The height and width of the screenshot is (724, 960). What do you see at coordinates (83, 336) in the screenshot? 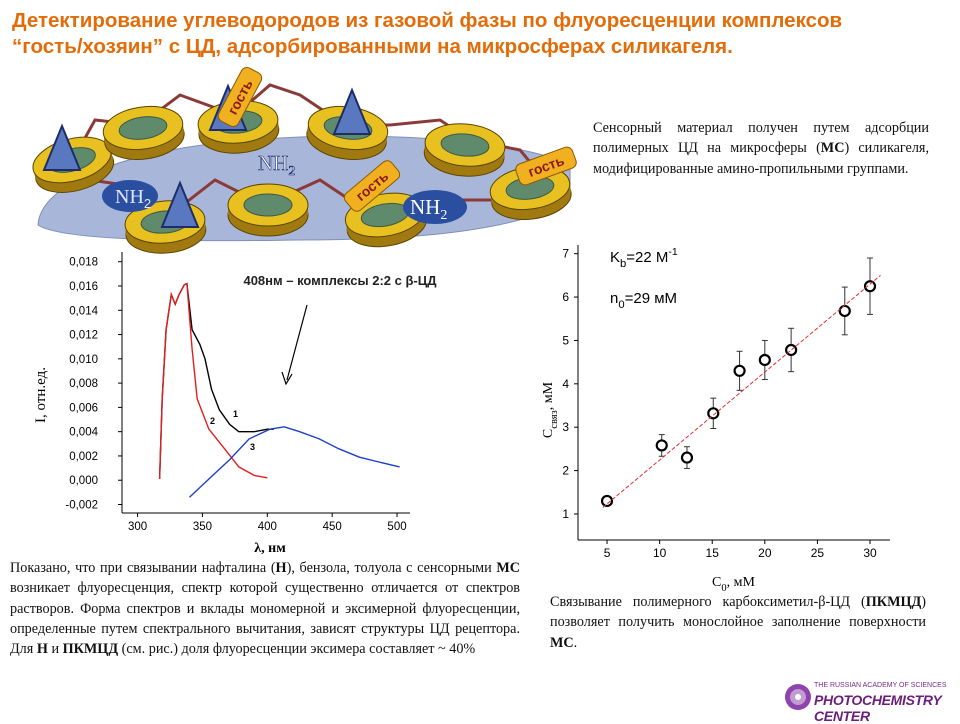
I see `y-tick-label: 0,012` at bounding box center [83, 336].